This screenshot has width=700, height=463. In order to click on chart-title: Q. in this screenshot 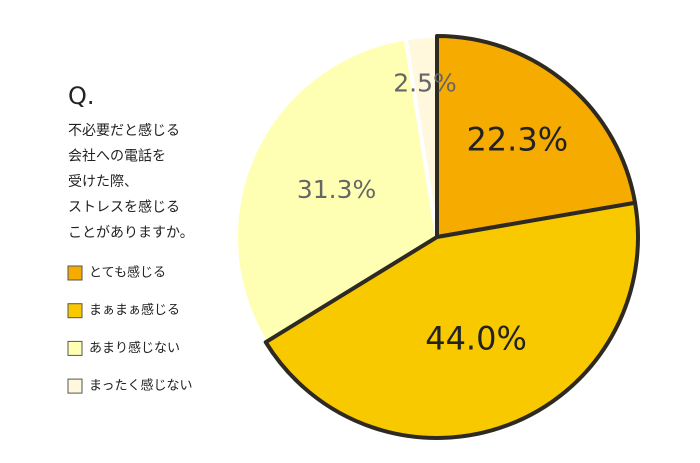, I will do `click(81, 96)`.